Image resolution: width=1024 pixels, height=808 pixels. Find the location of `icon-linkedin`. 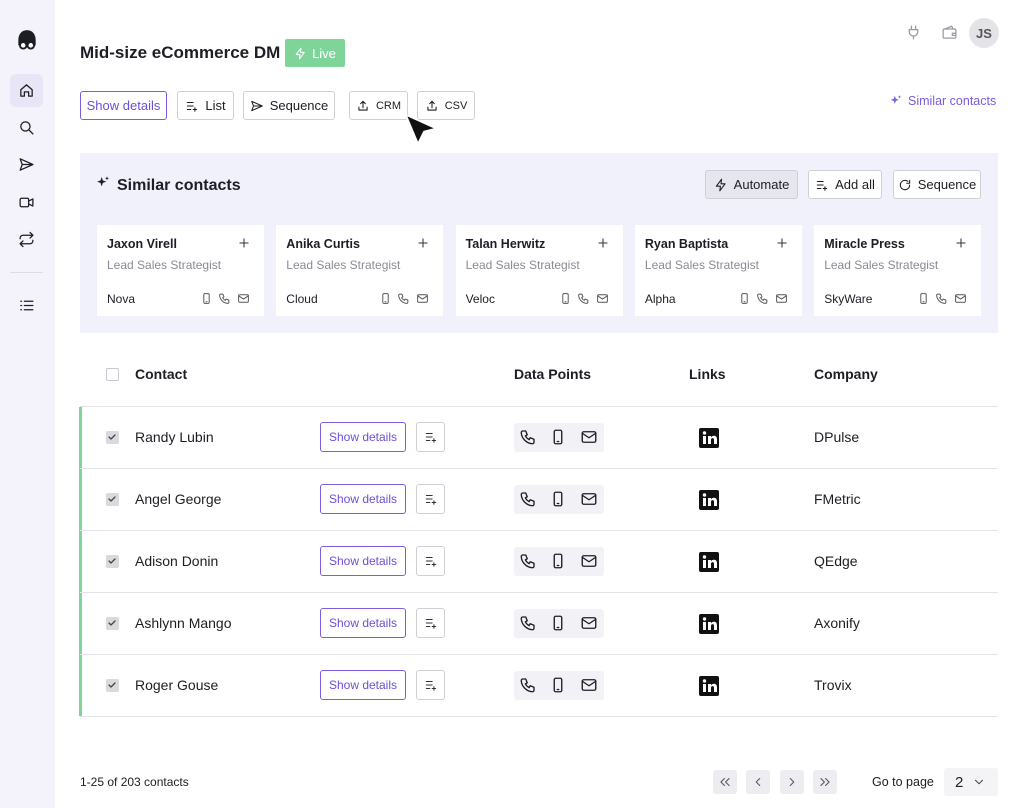

icon-linkedin is located at coordinates (709, 562).